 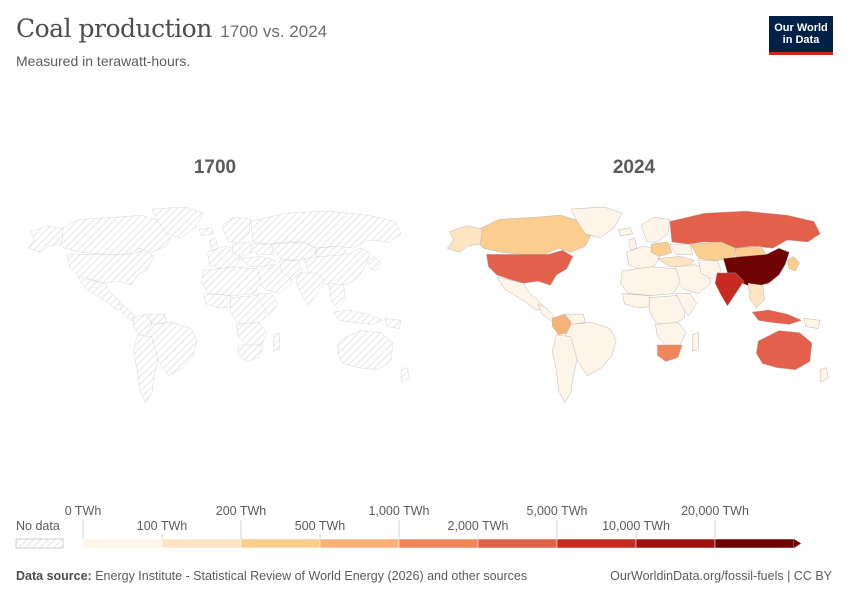 I want to click on legend-tick-10000: 10,000 TWh, so click(x=636, y=526).